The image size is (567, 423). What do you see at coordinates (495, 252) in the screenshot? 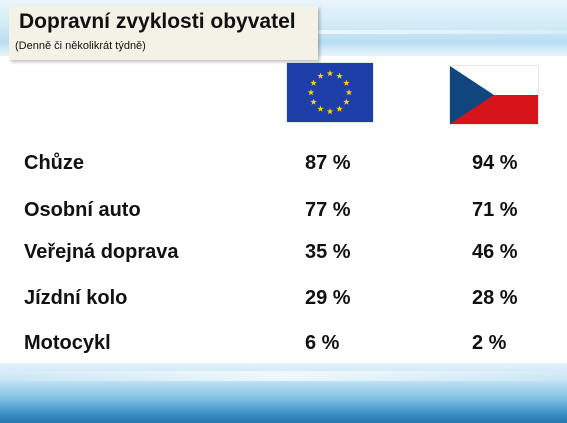
I see `cz-value: 46 %` at bounding box center [495, 252].